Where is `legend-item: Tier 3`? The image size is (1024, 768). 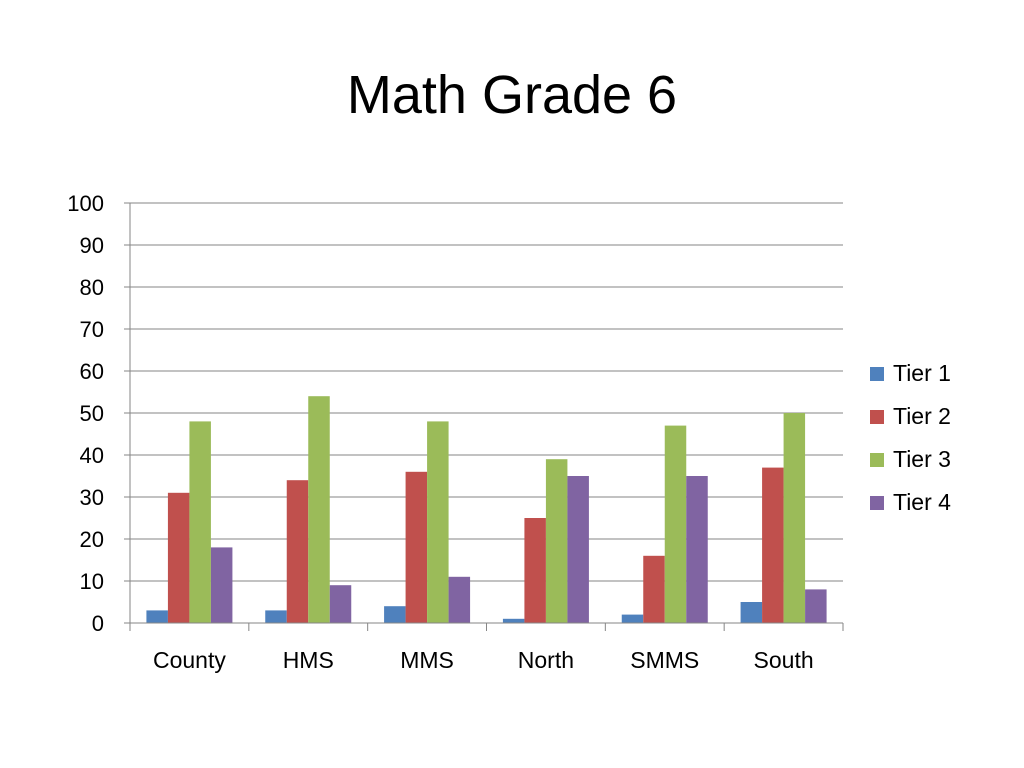
legend-item: Tier 3 is located at coordinates (910, 459).